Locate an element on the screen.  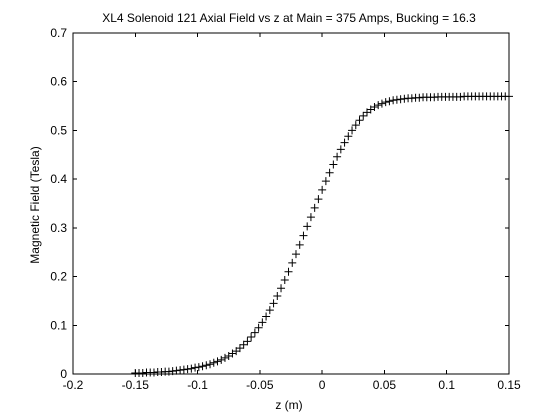
x-tick-label: -0.15 is located at coordinates (136, 385).